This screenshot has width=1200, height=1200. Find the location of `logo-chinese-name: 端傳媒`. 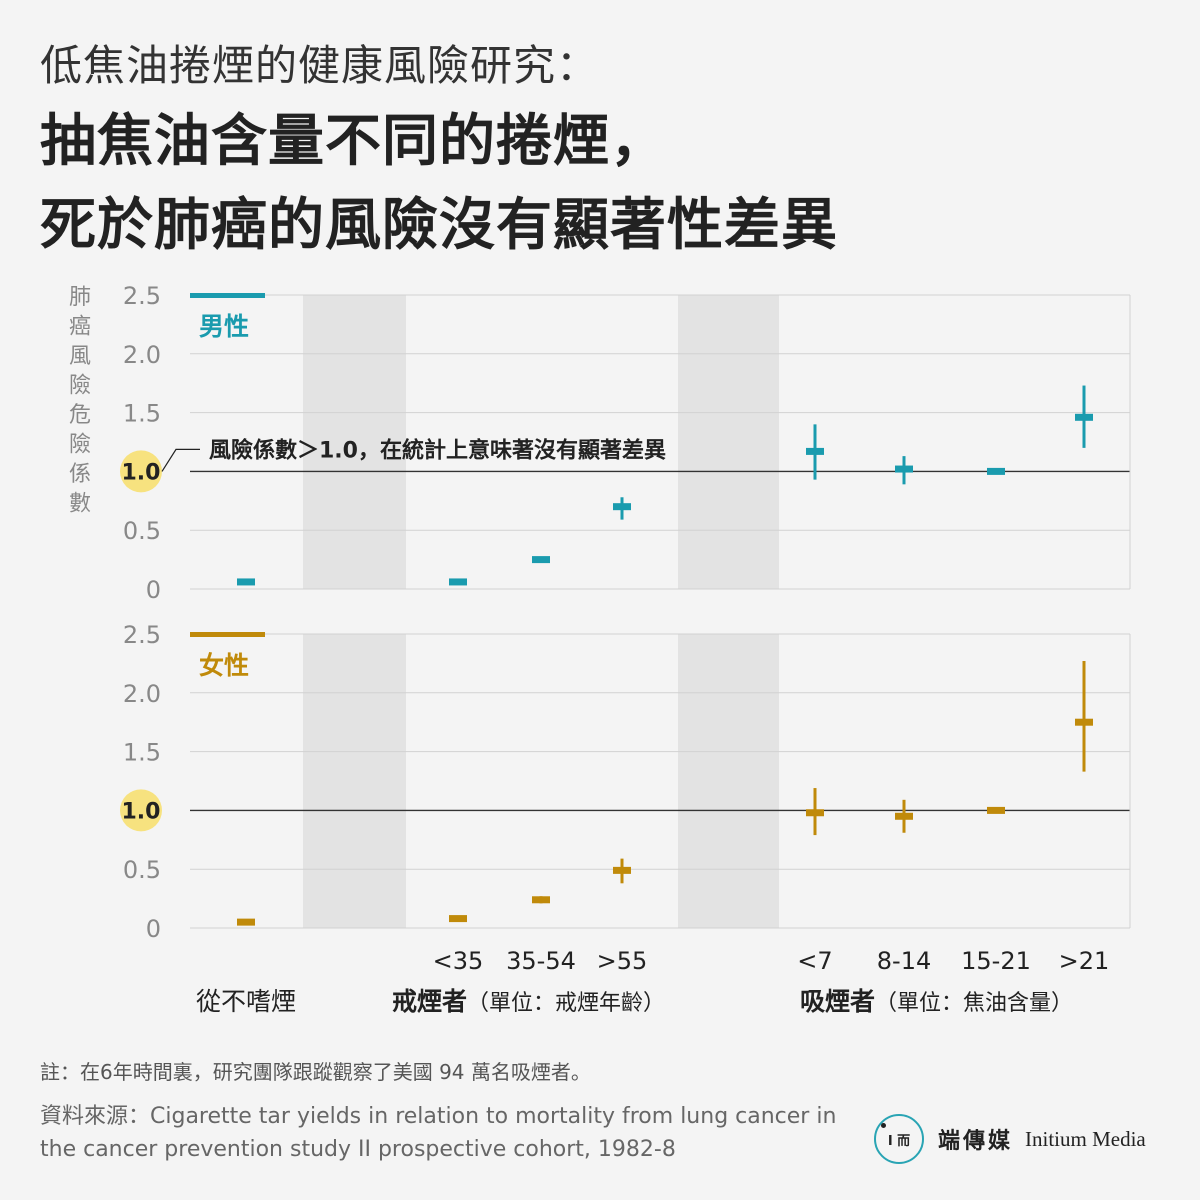

logo-chinese-name: 端傳媒 is located at coordinates (976, 1141).